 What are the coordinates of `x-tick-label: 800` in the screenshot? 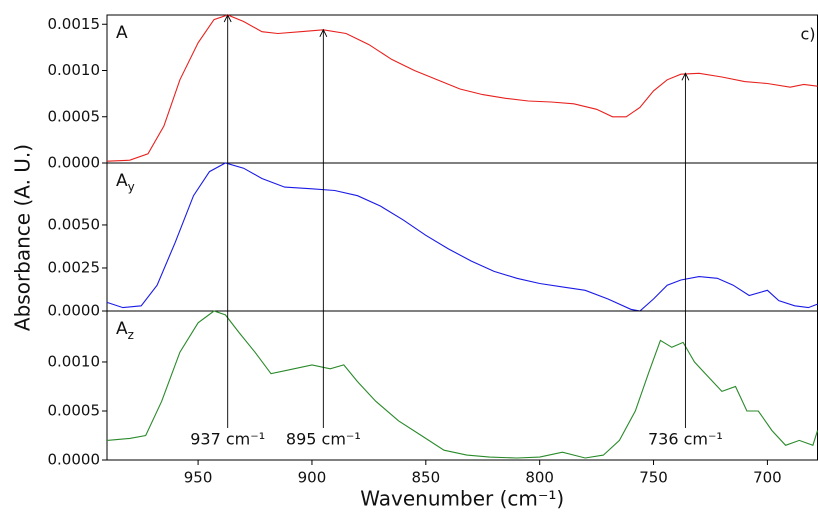 It's located at (539, 478).